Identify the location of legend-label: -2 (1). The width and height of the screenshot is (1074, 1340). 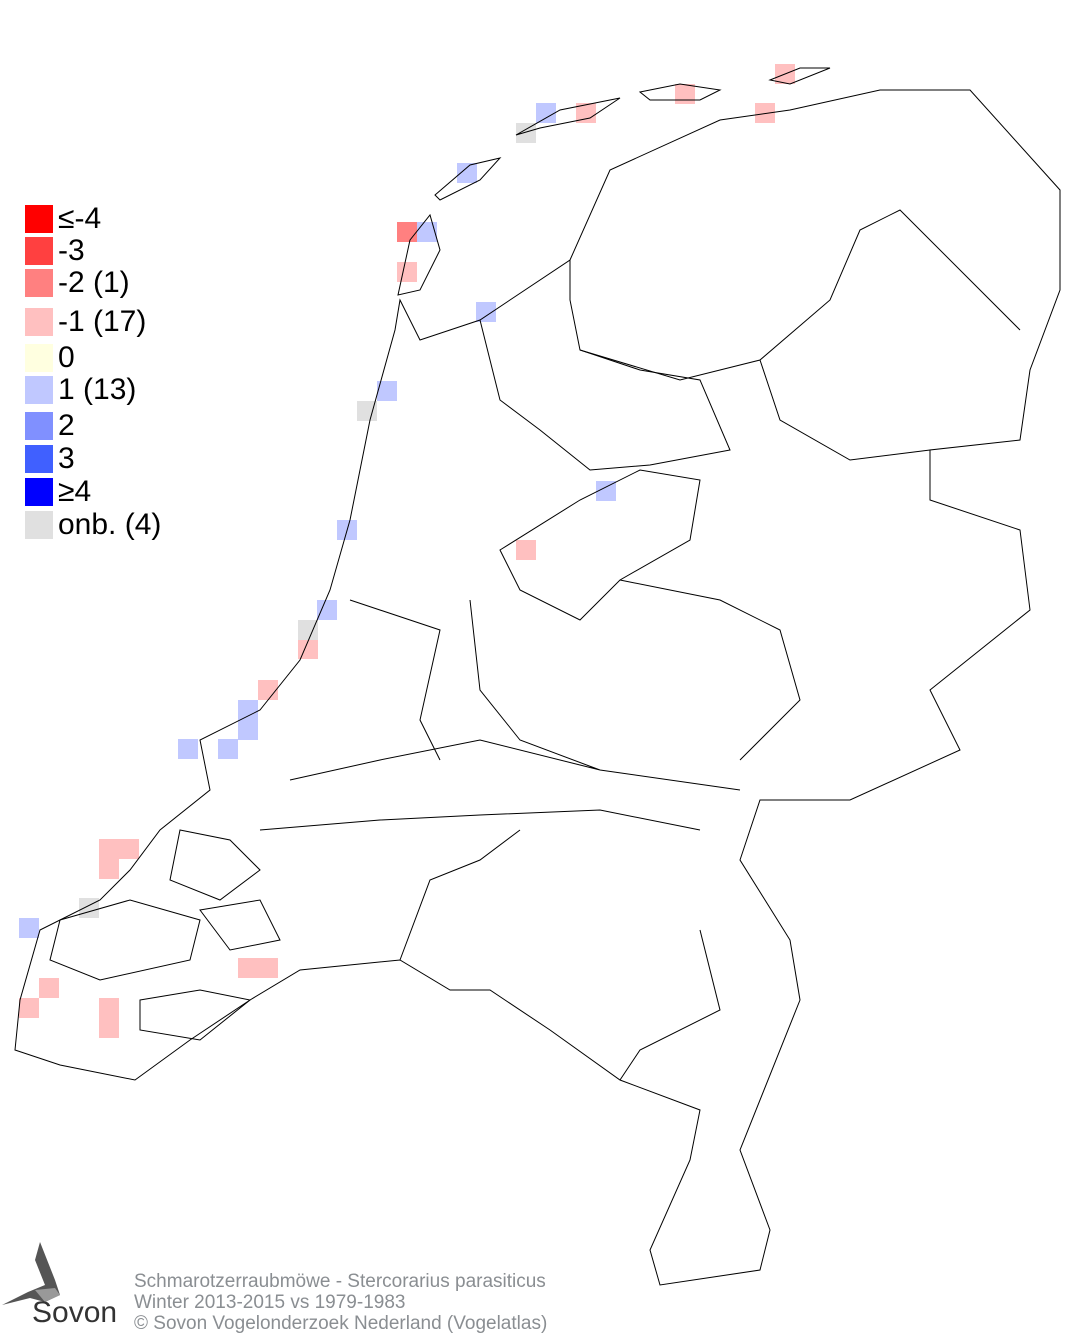
(94, 282).